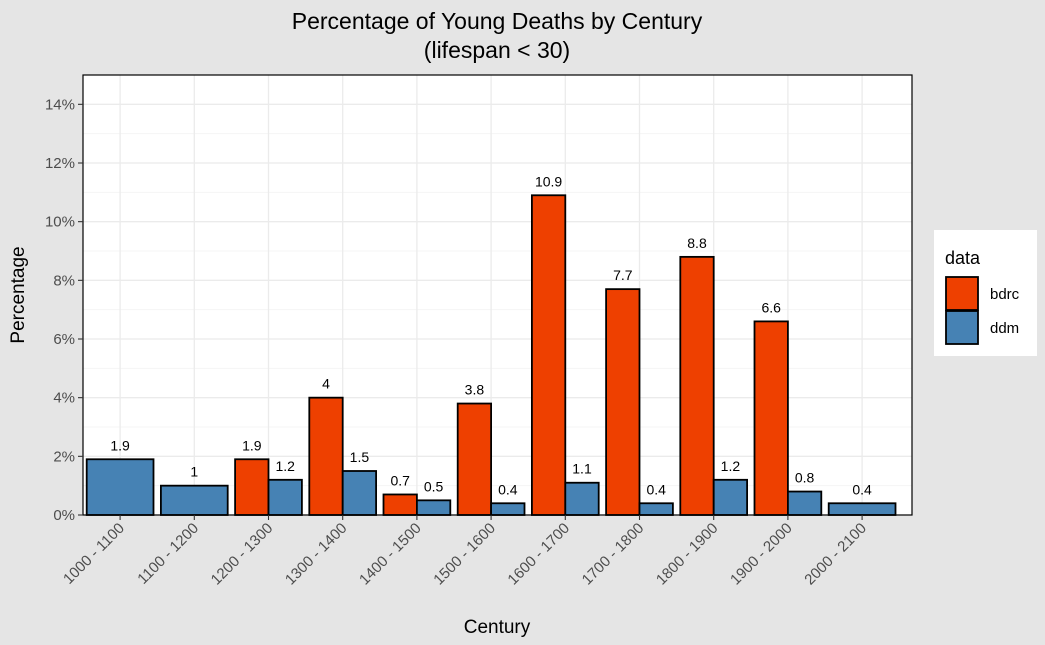 The image size is (1045, 645). What do you see at coordinates (168, 554) in the screenshot?
I see `x-tick-label: 1100 - 1200` at bounding box center [168, 554].